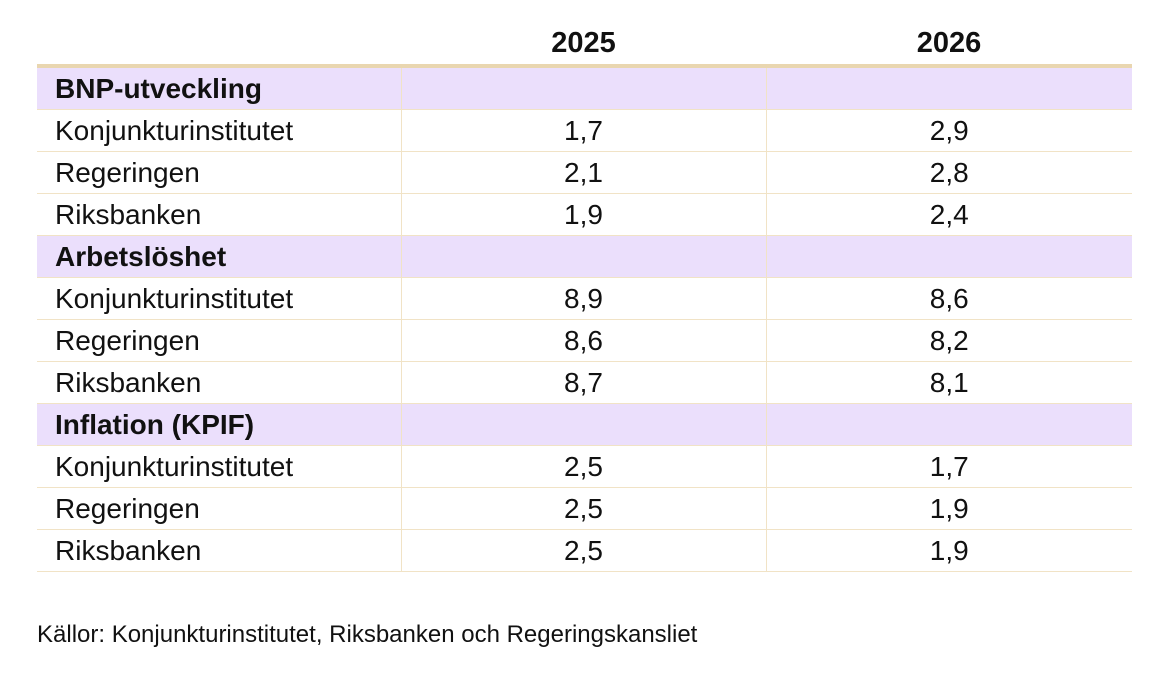  I want to click on value-2026: 8,2, so click(948, 340).